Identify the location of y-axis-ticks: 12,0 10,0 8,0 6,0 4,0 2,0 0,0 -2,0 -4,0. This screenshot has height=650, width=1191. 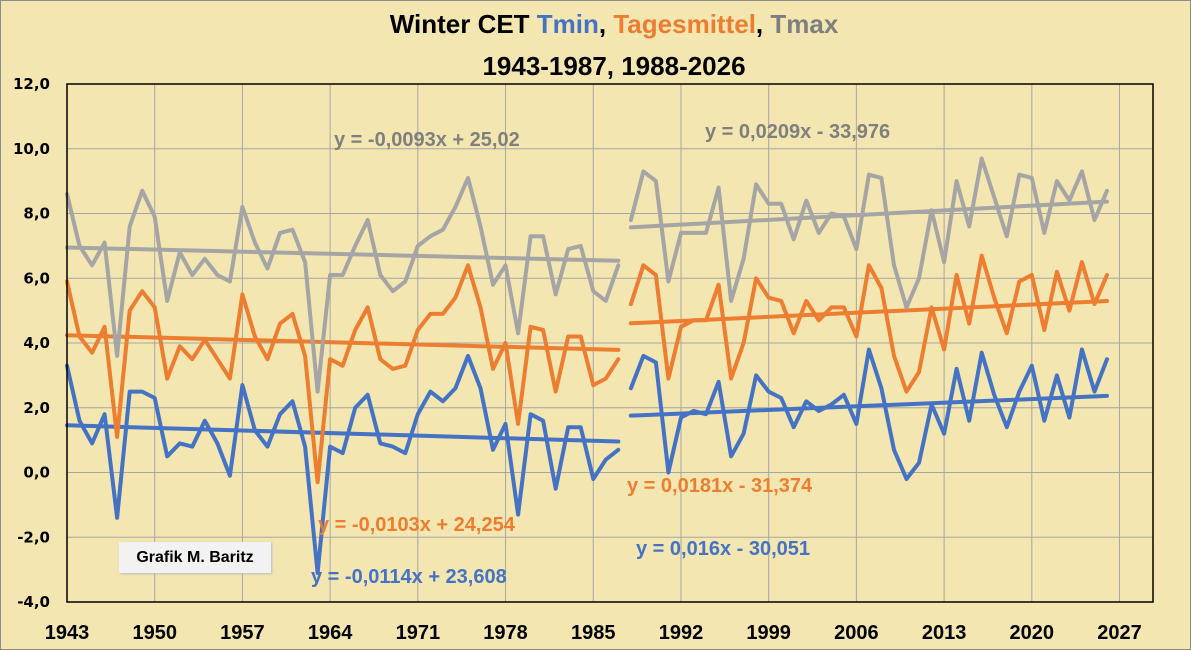
(31, 343).